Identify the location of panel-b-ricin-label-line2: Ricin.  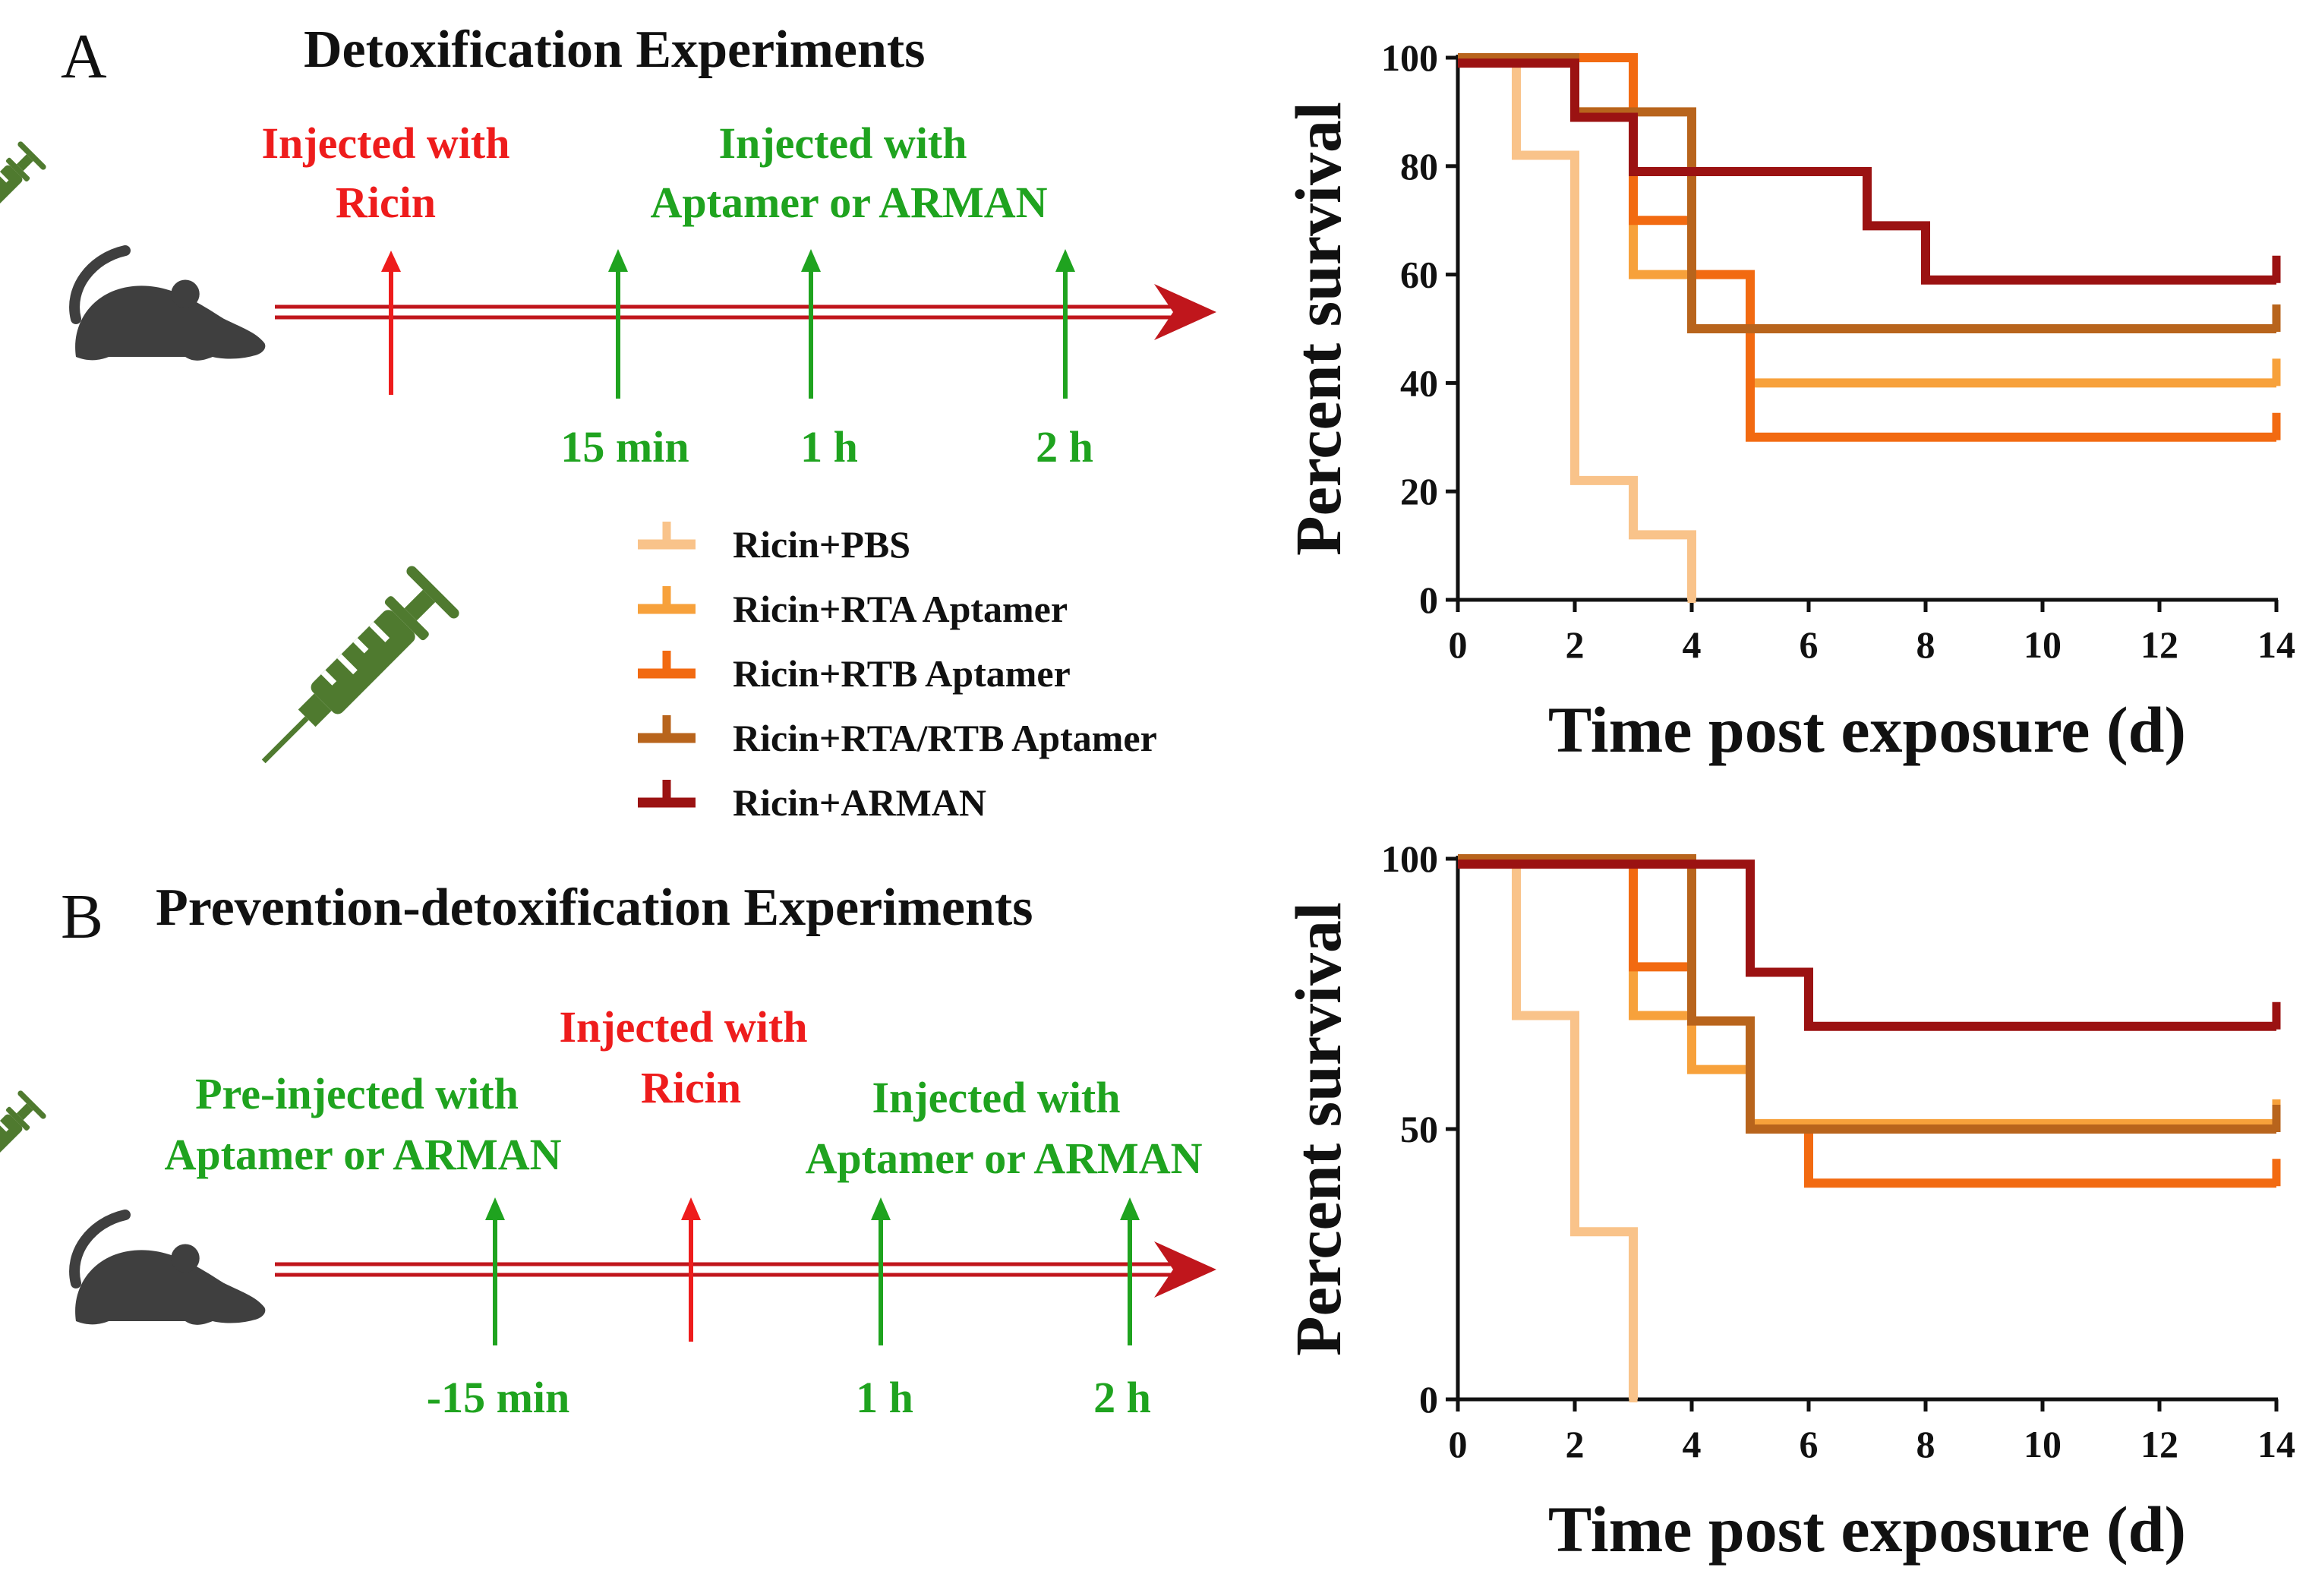
(691, 1087).